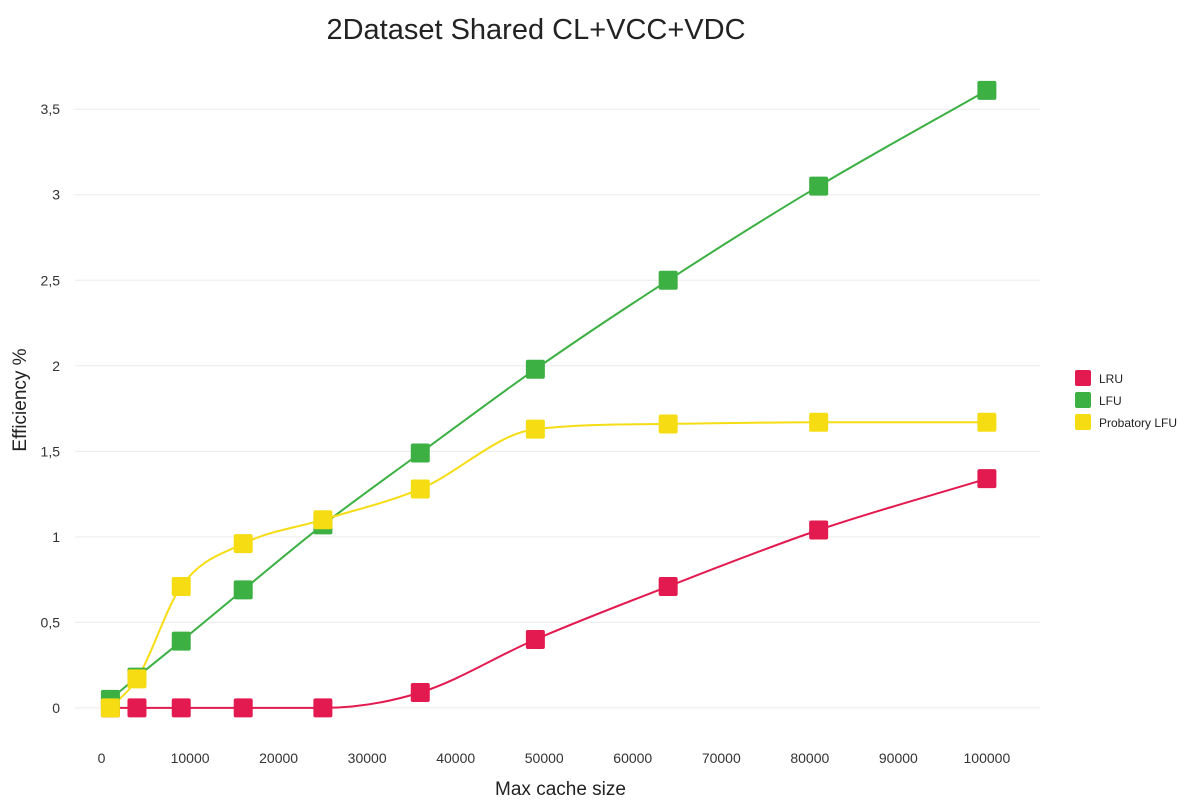  Describe the element at coordinates (536, 30) in the screenshot. I see `chart-title: 2Dataset Shared CL+VCC+VDC` at that location.